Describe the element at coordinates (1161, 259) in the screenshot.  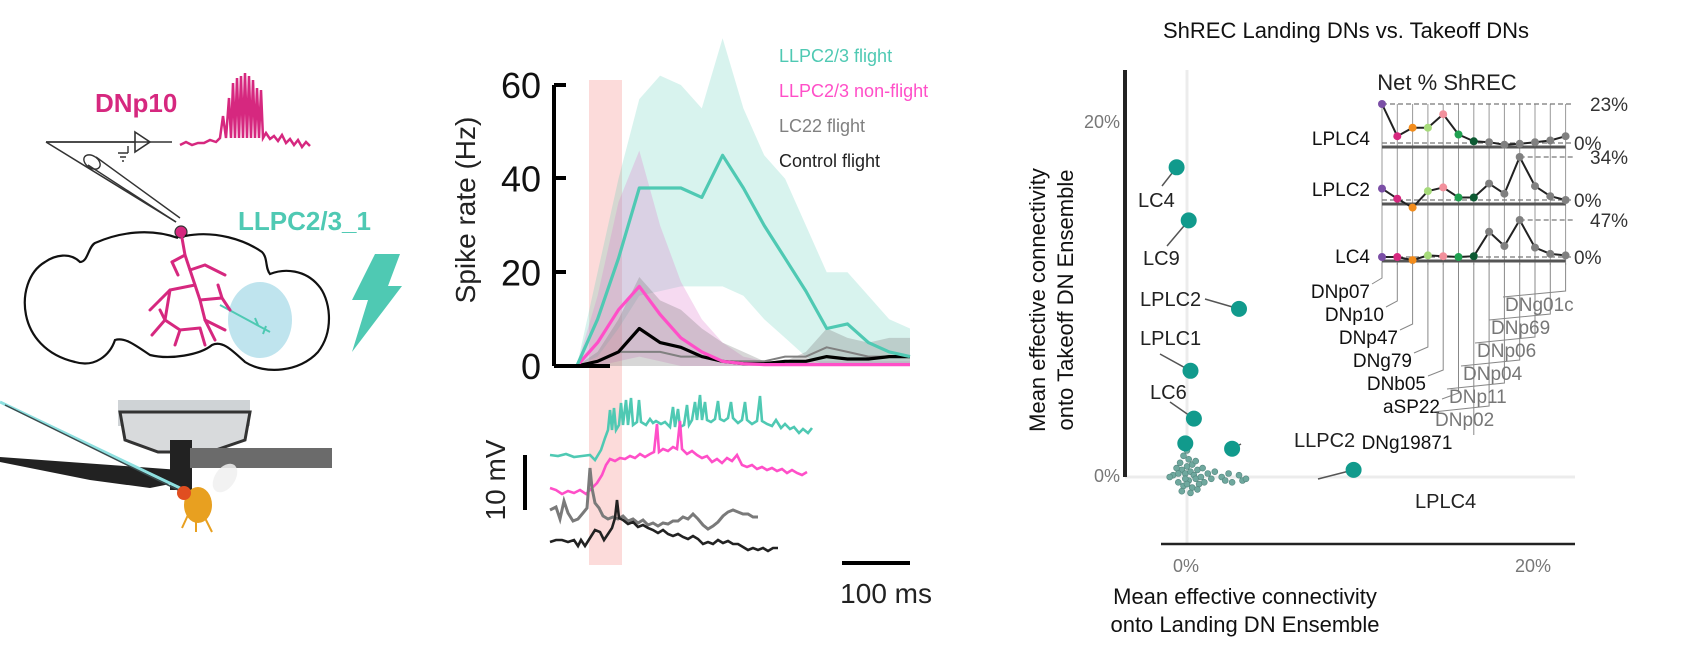
I see `point-label: LC9` at that location.